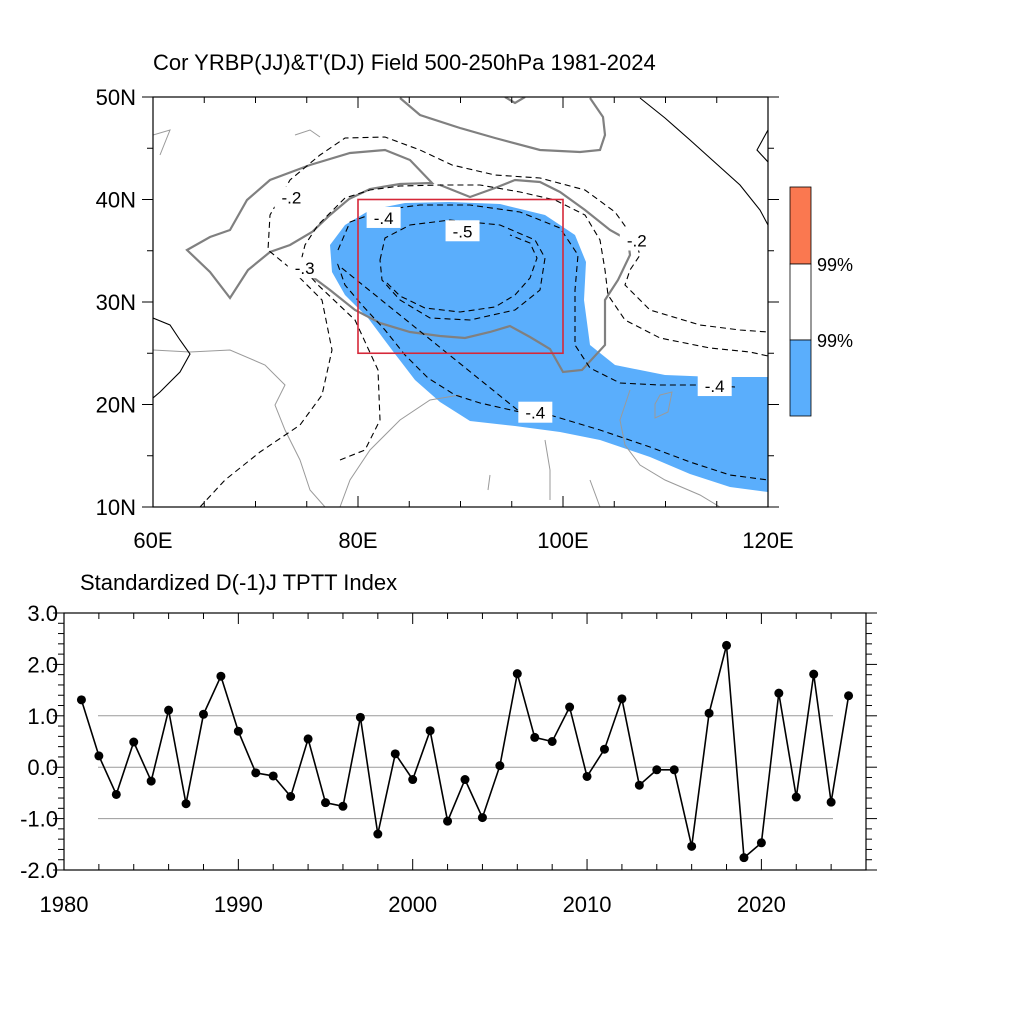  Describe the element at coordinates (39, 742) in the screenshot. I see `index-y-tick-labels: 3.0 2.0 1.0 0.0 -1.0 -2.0` at that location.